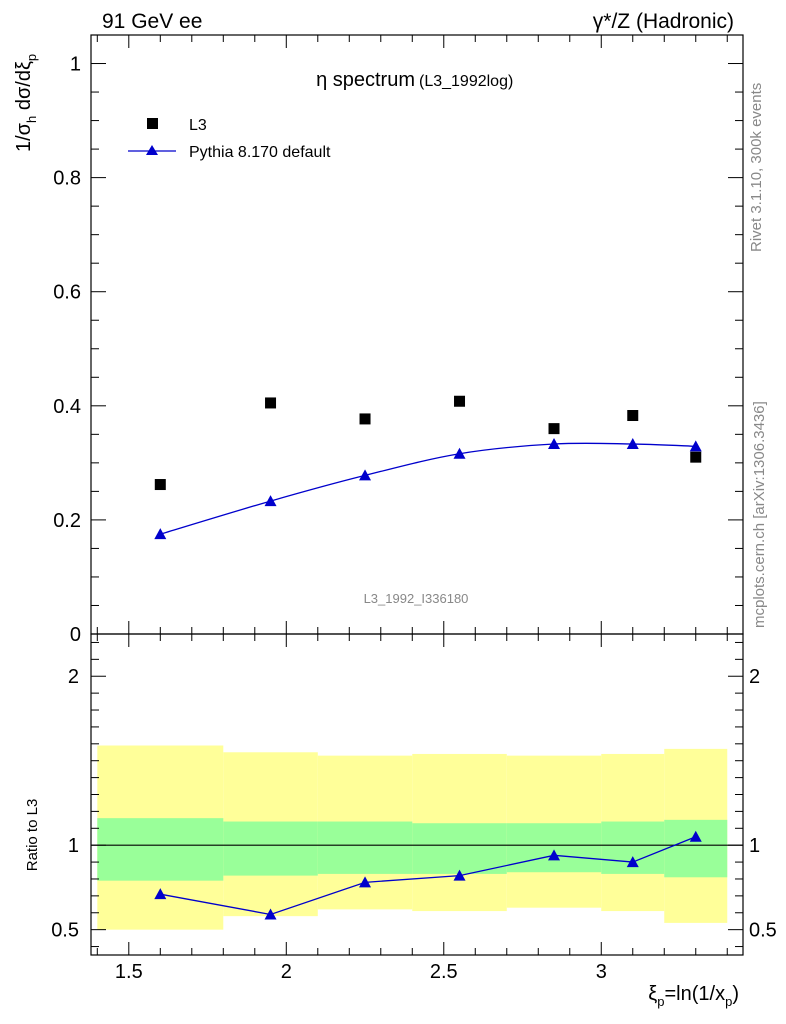 The image size is (786, 1024). I want to click on ratio-y-tick-label: 2, so click(73, 677).